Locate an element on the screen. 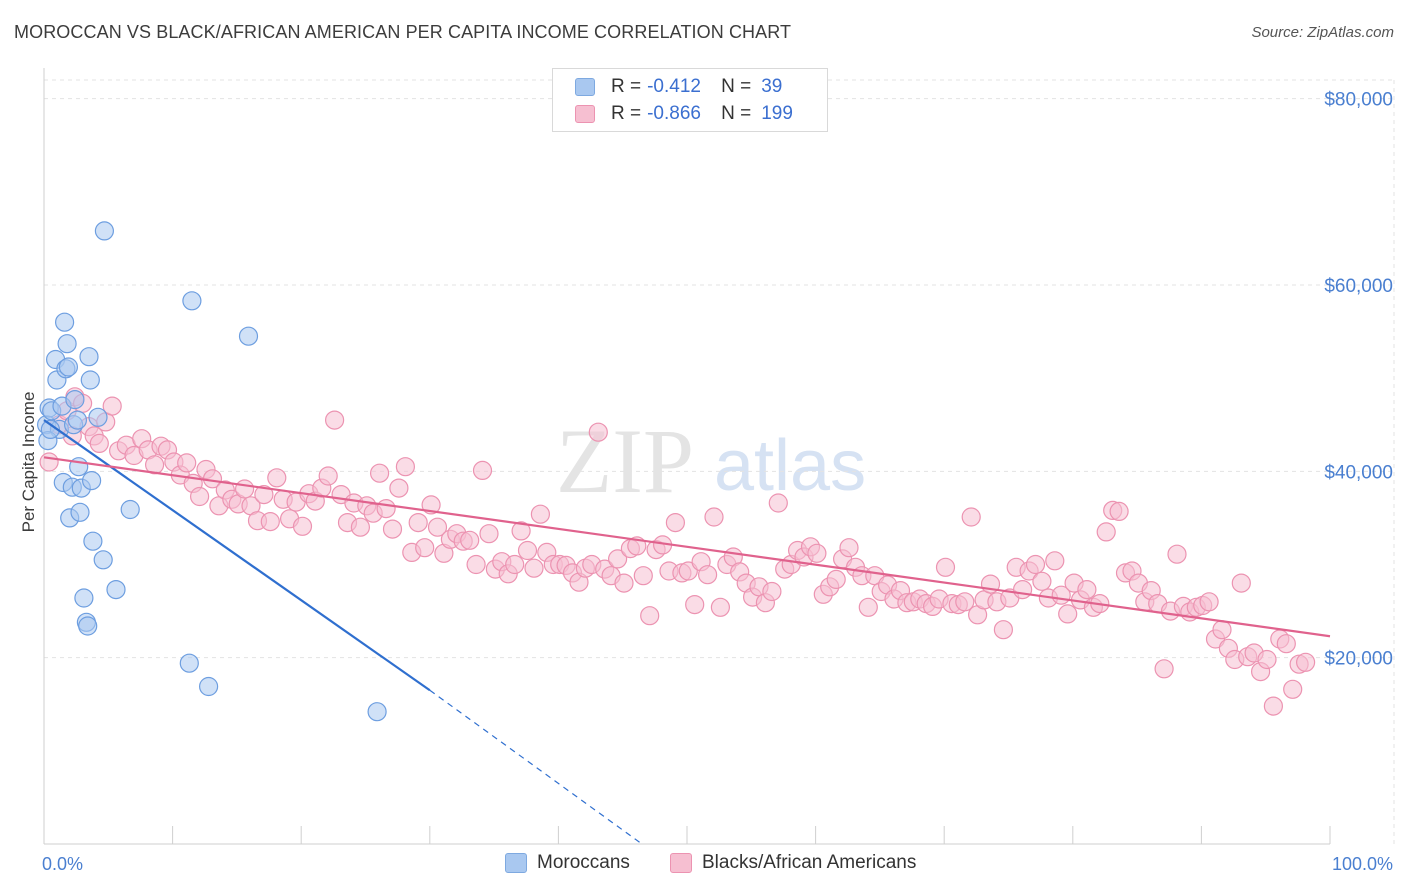  x-tick-labels: 0.0% 100.0% is located at coordinates (717, 864).